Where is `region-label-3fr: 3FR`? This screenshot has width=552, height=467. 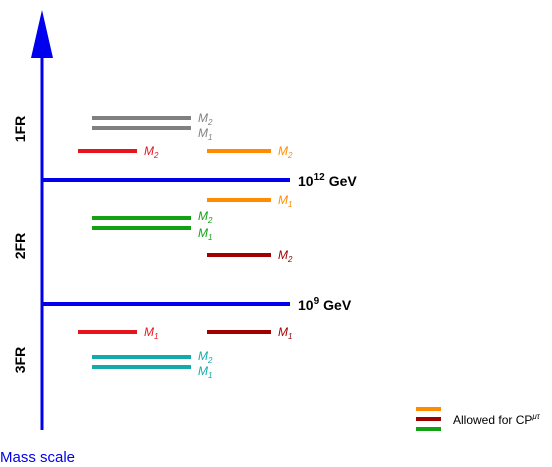
region-label-3fr: 3FR is located at coordinates (20, 360).